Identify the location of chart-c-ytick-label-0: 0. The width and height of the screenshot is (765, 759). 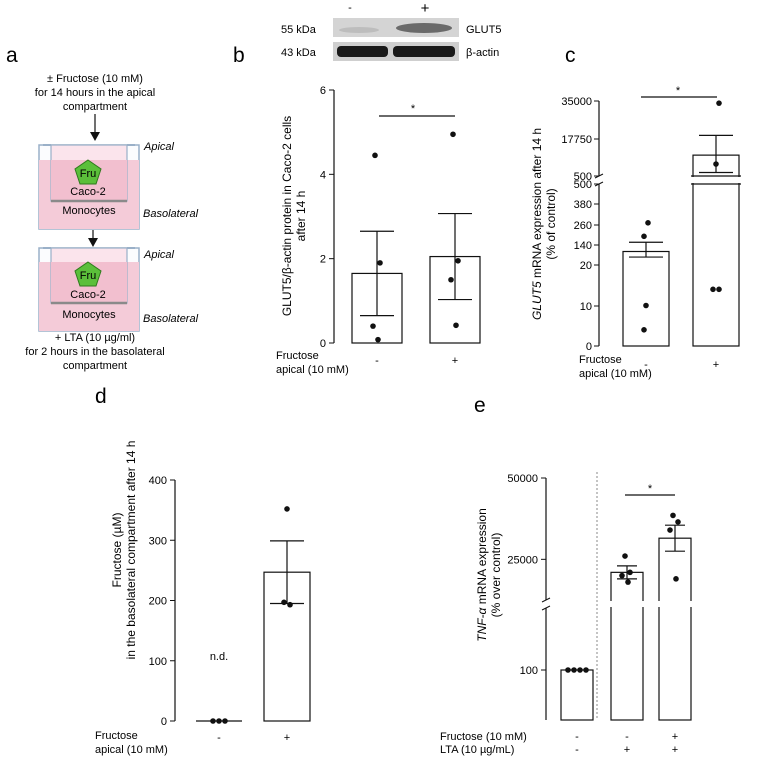
(589, 347).